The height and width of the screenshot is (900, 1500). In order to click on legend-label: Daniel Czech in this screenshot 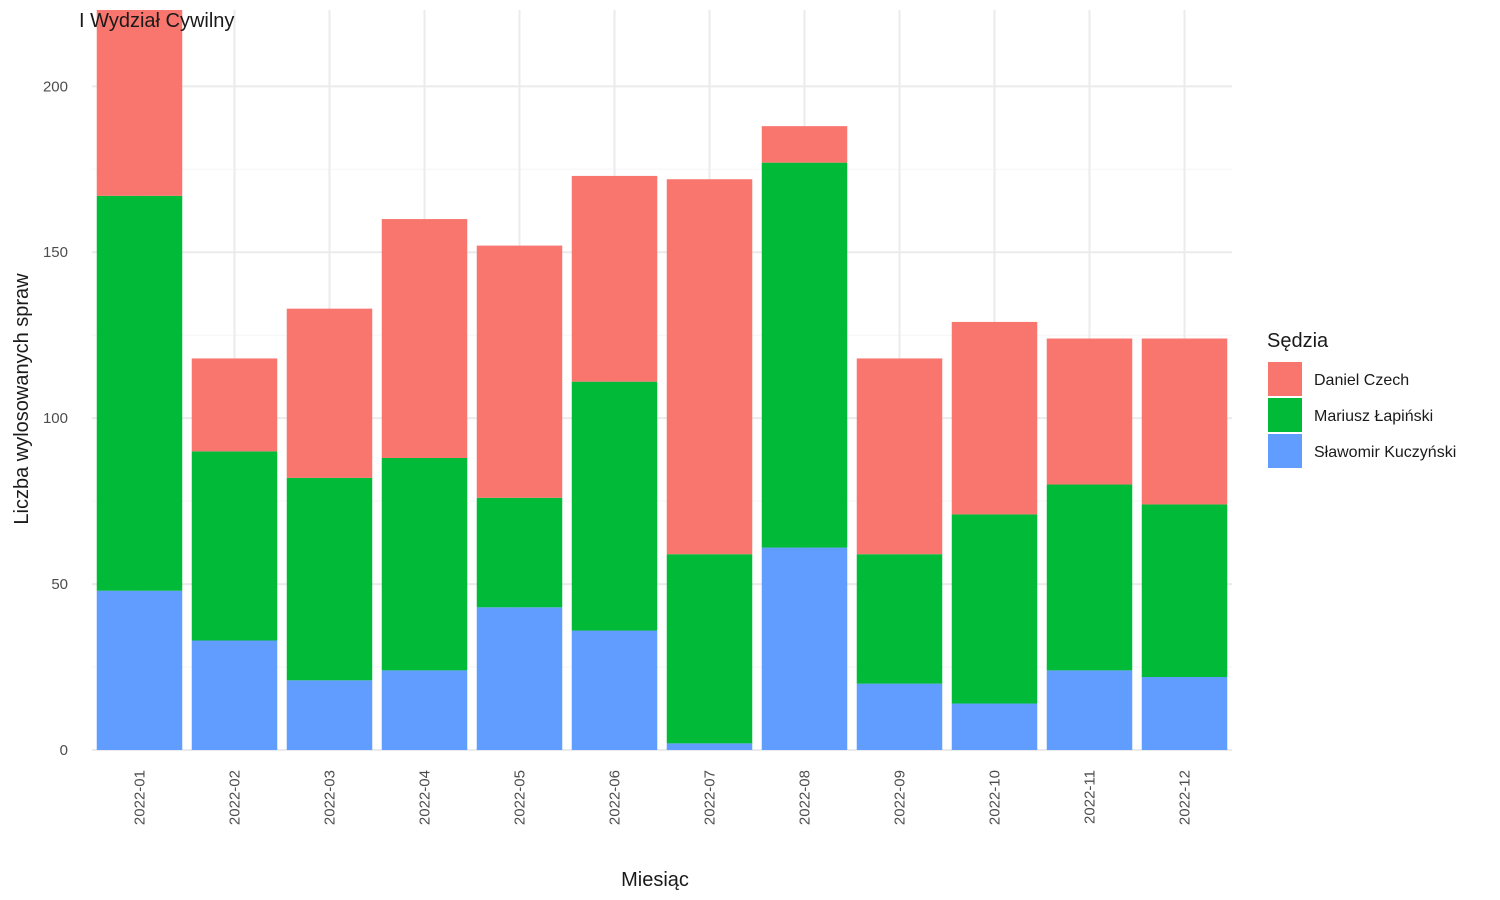, I will do `click(1361, 380)`.